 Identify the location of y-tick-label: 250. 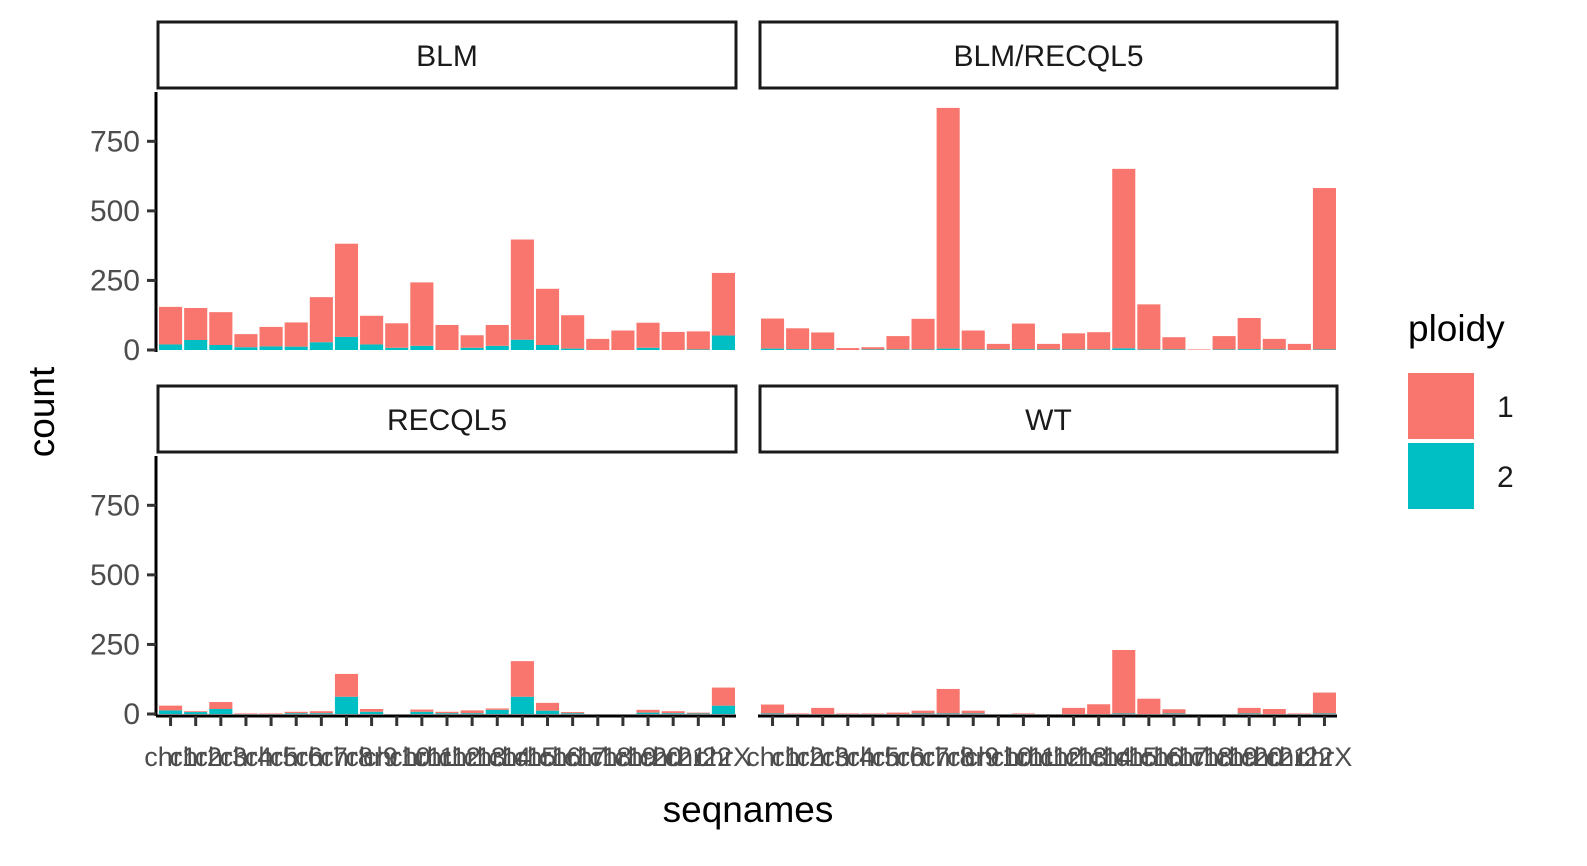
(115, 280).